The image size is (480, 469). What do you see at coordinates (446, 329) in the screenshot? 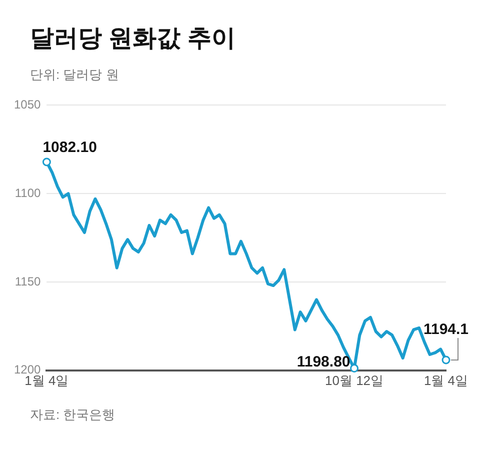
I see `data-label: 1194.1` at bounding box center [446, 329].